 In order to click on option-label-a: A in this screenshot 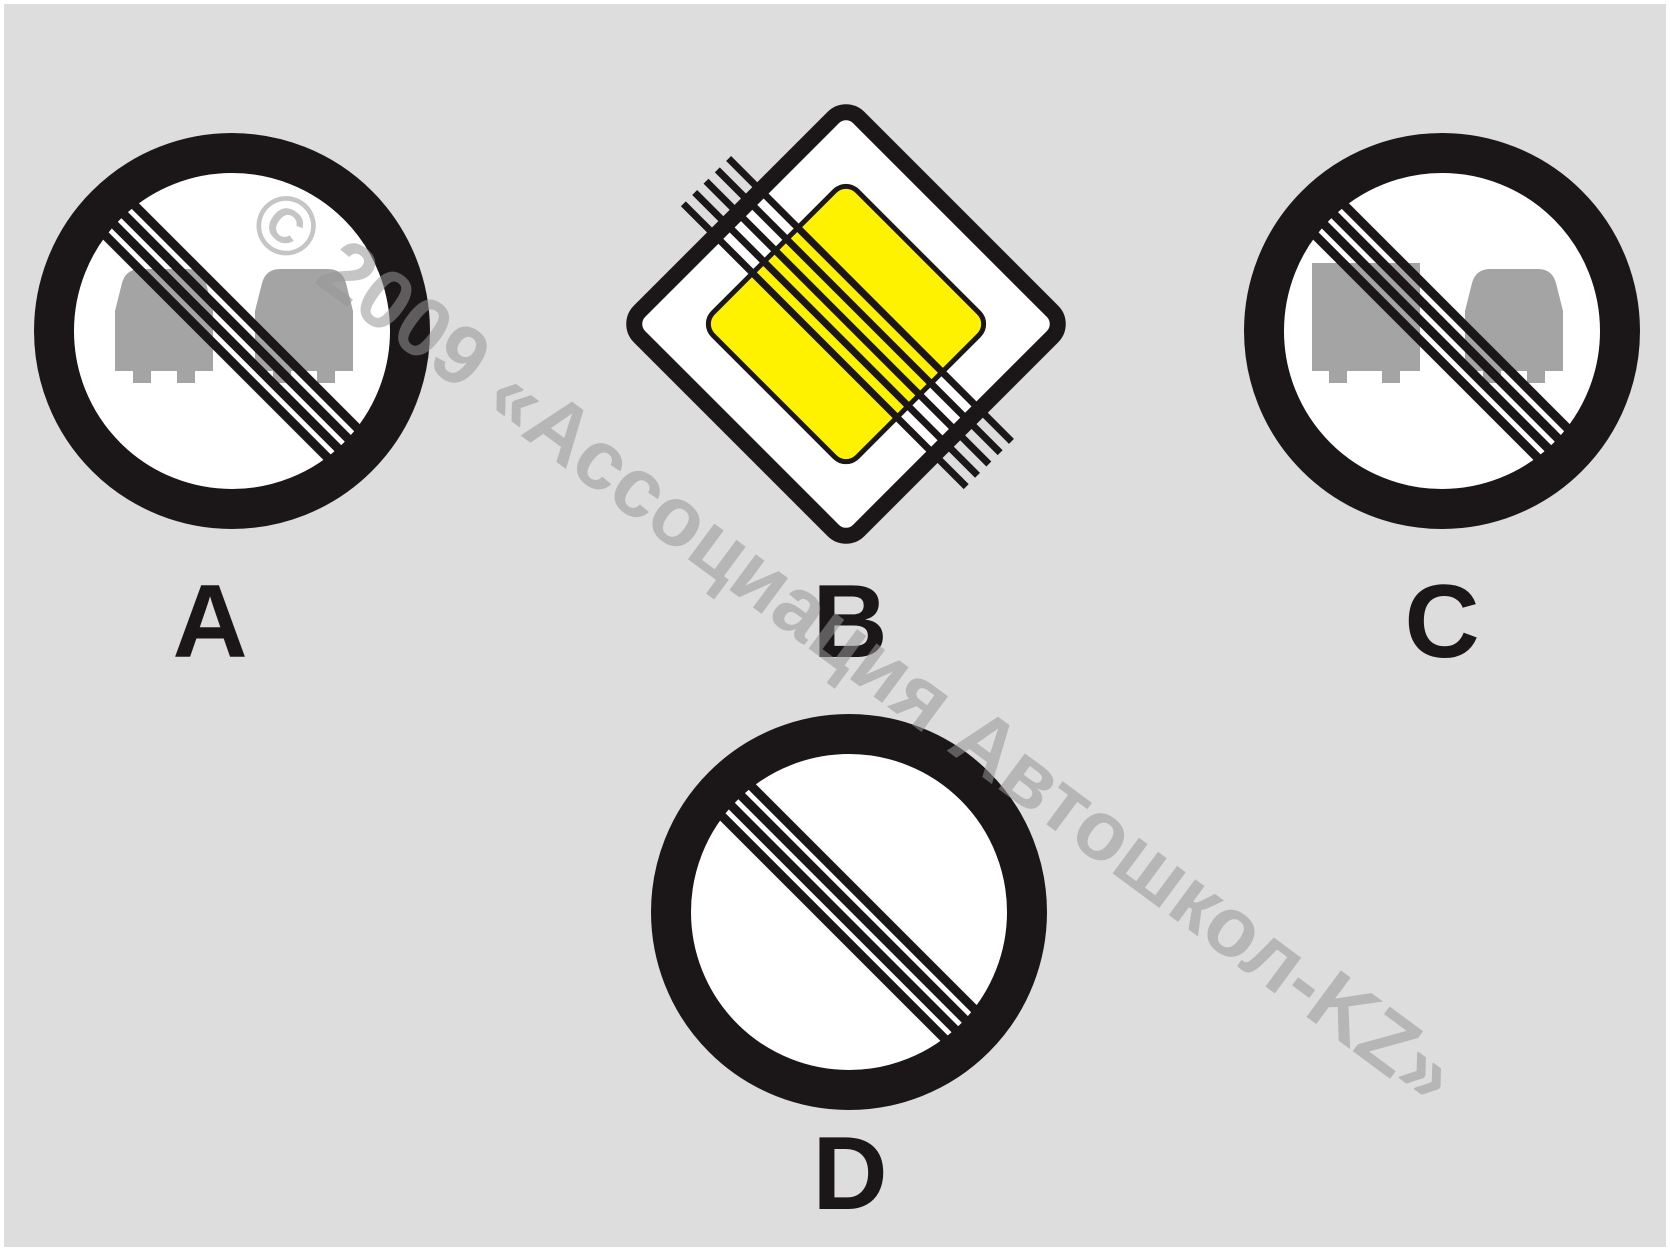, I will do `click(210, 622)`.